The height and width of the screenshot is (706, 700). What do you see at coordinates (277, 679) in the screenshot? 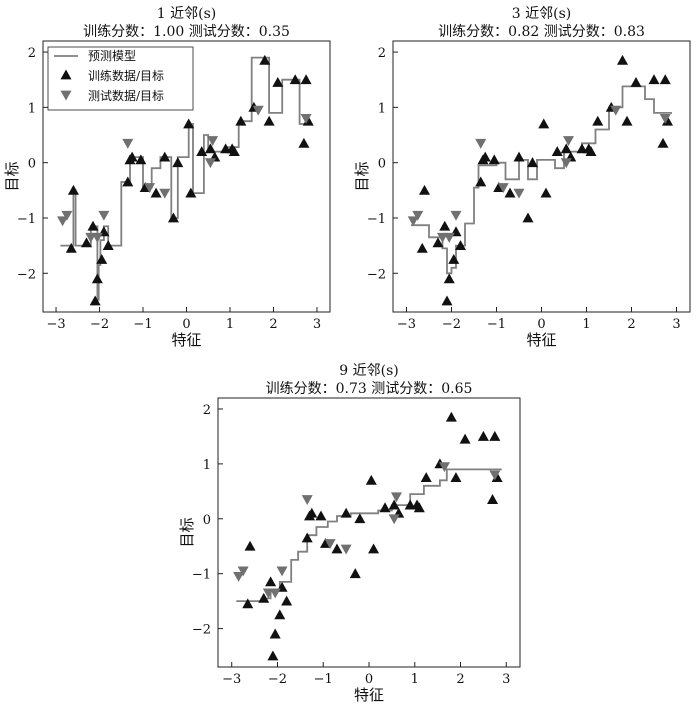
I see `x-tick-label: −2` at bounding box center [277, 679].